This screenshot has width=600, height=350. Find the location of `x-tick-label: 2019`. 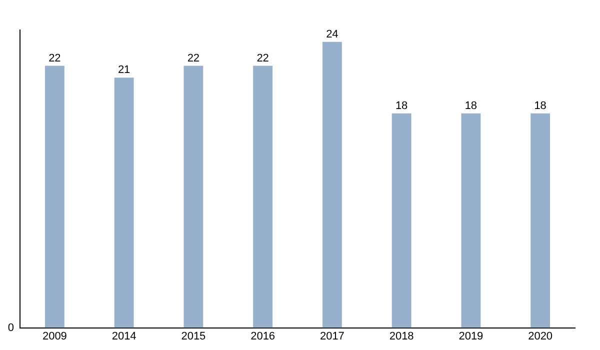

x-tick-label: 2019 is located at coordinates (471, 336).